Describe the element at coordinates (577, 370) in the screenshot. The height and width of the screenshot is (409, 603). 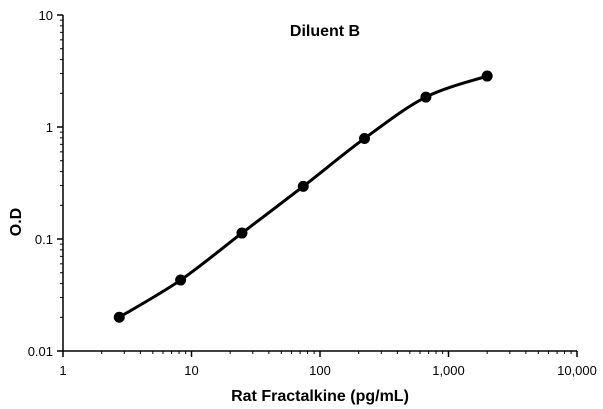
I see `x-tick-label: 10,000` at that location.